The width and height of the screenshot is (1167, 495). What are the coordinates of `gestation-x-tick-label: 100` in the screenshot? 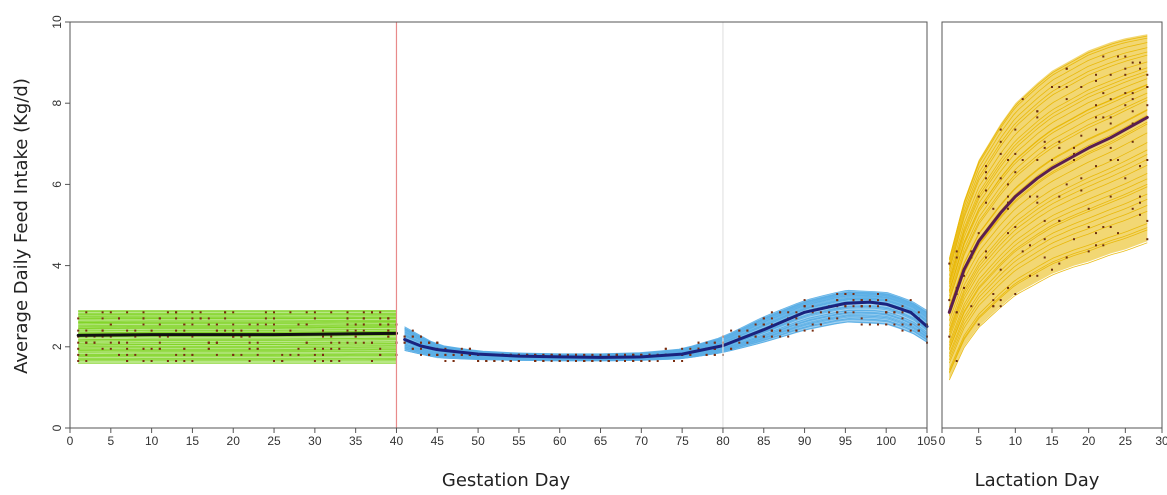 It's located at (886, 441).